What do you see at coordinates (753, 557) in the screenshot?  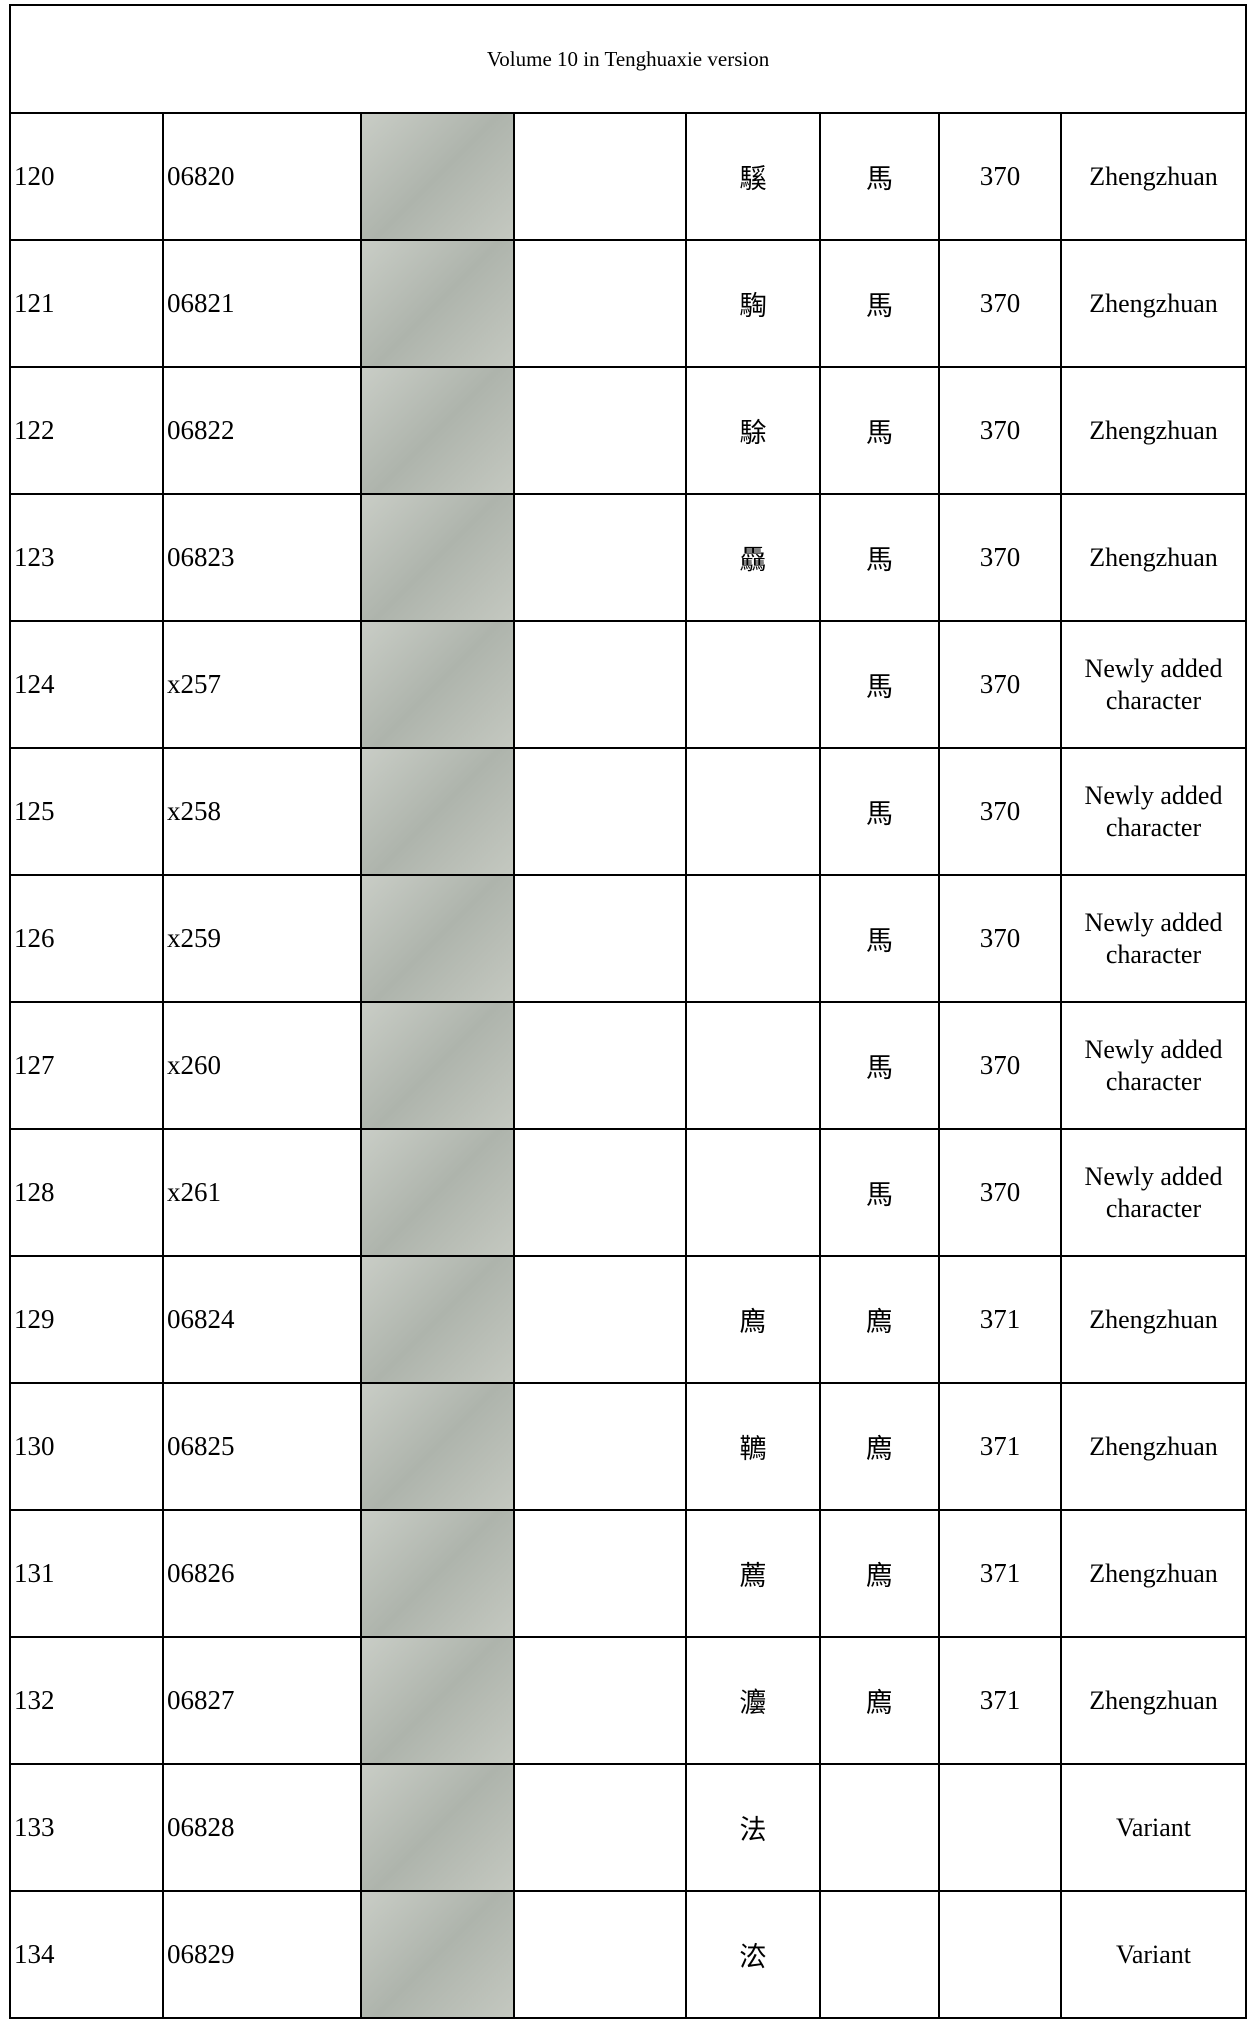 I see `modern-character: 驫` at bounding box center [753, 557].